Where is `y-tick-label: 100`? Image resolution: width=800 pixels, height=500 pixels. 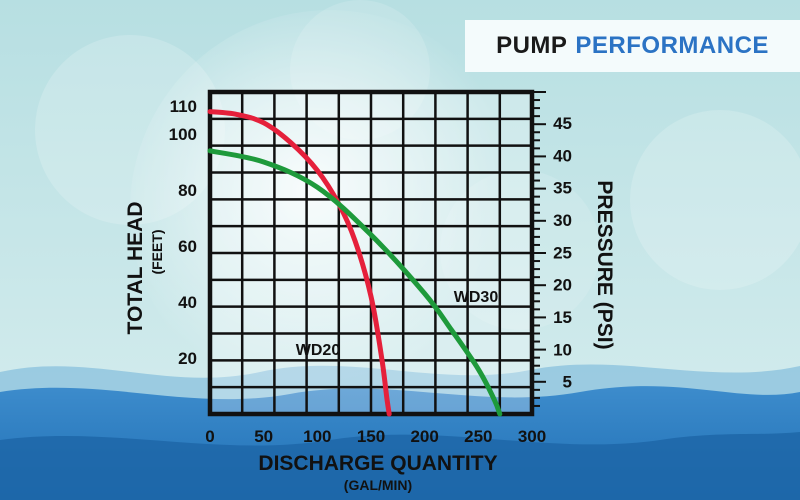
y-tick-label: 100 is located at coordinates (183, 134).